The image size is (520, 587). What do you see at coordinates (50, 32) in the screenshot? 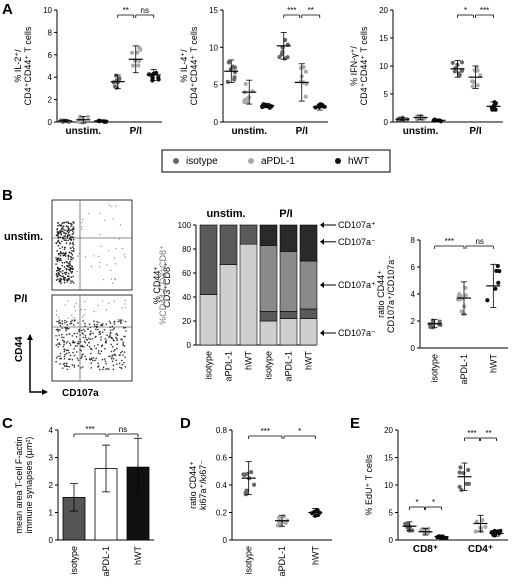
I see `chart-A1-ytick-label-4: 8` at bounding box center [50, 32].